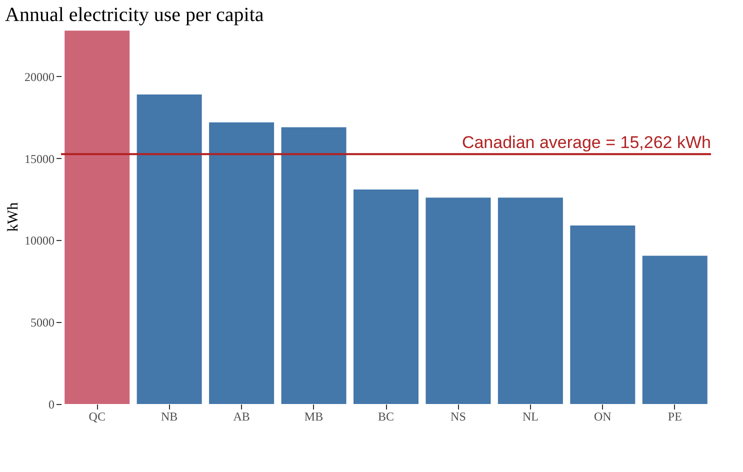 This screenshot has height=472, width=743. Describe the element at coordinates (675, 417) in the screenshot. I see `x-tick-label: PE` at that location.